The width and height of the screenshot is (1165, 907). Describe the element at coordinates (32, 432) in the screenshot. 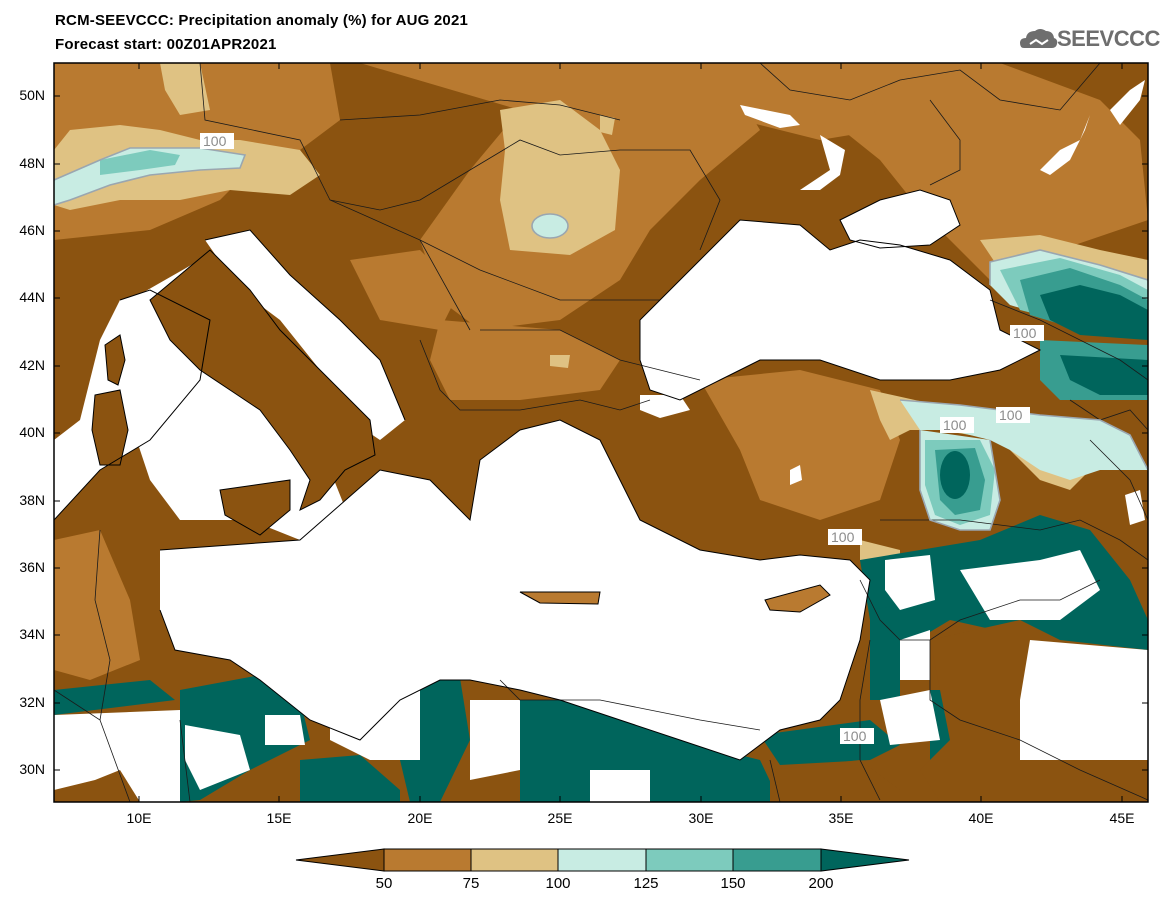

I see `lat-label: 40N` at that location.